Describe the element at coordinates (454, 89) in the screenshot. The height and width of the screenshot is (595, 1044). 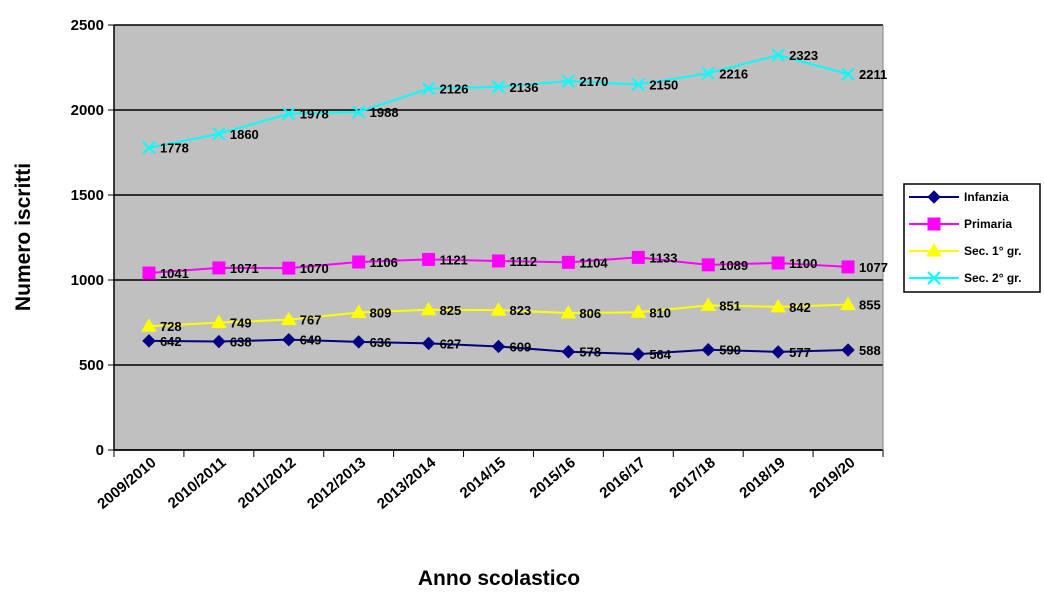
I see `data-label-sec-2-gr: 2126` at that location.